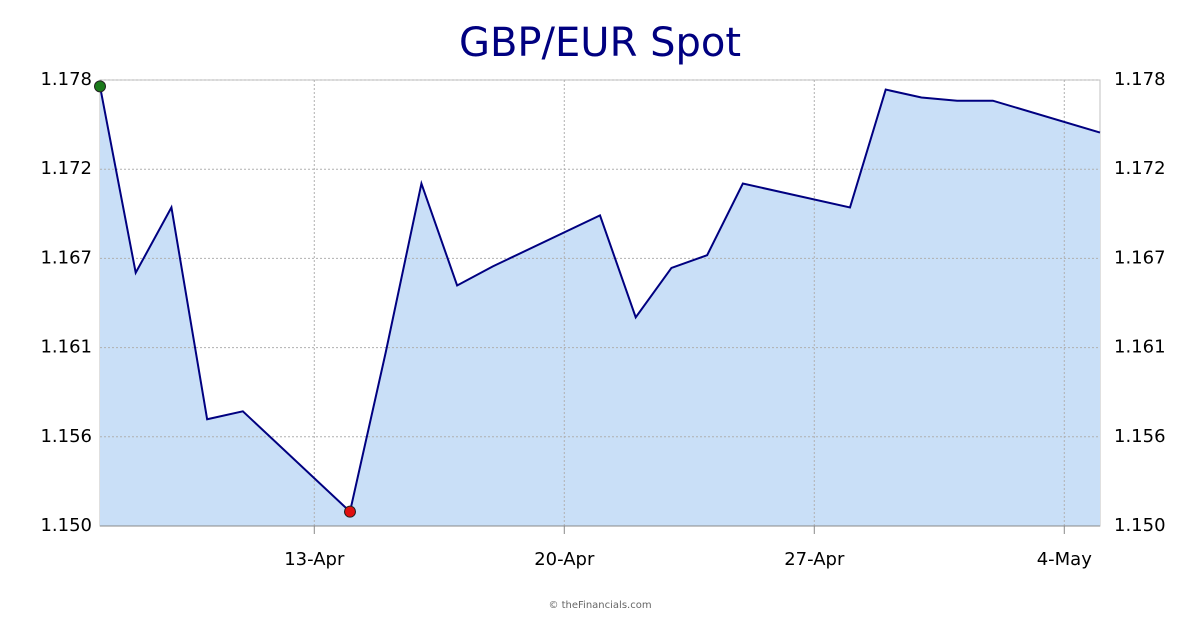 The height and width of the screenshot is (630, 1200). What do you see at coordinates (66, 436) in the screenshot?
I see `y-tick-label: 1.156` at bounding box center [66, 436].